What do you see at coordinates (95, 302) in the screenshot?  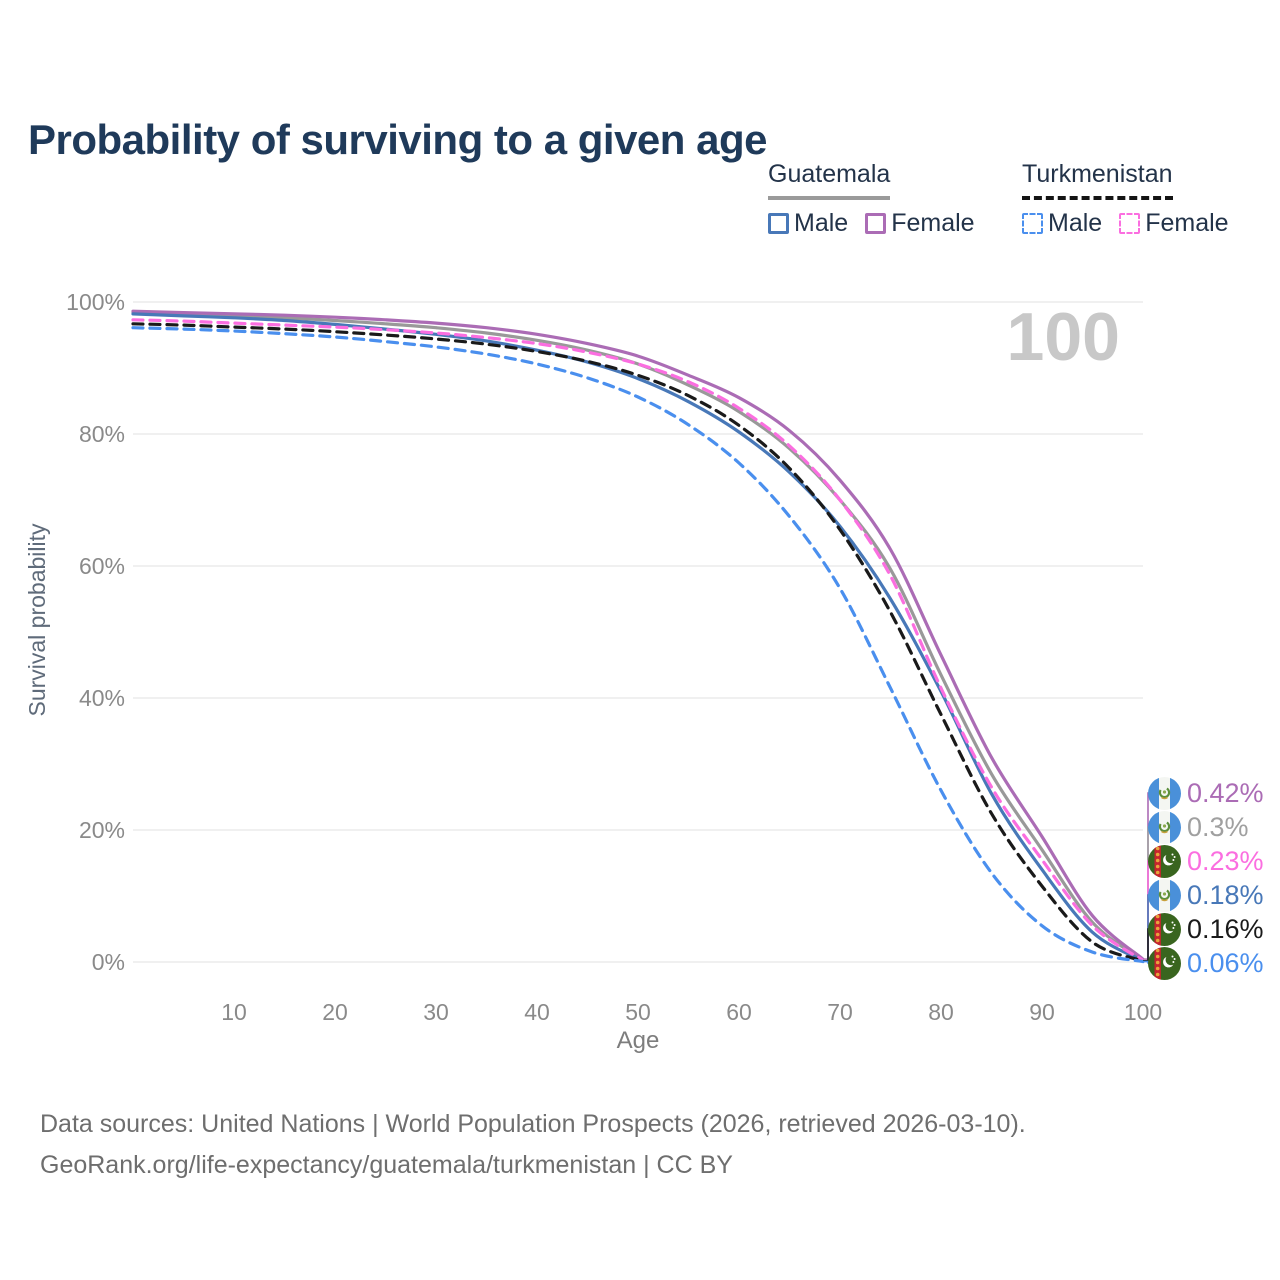 I see `y-tick-label-100: 100%` at bounding box center [95, 302].